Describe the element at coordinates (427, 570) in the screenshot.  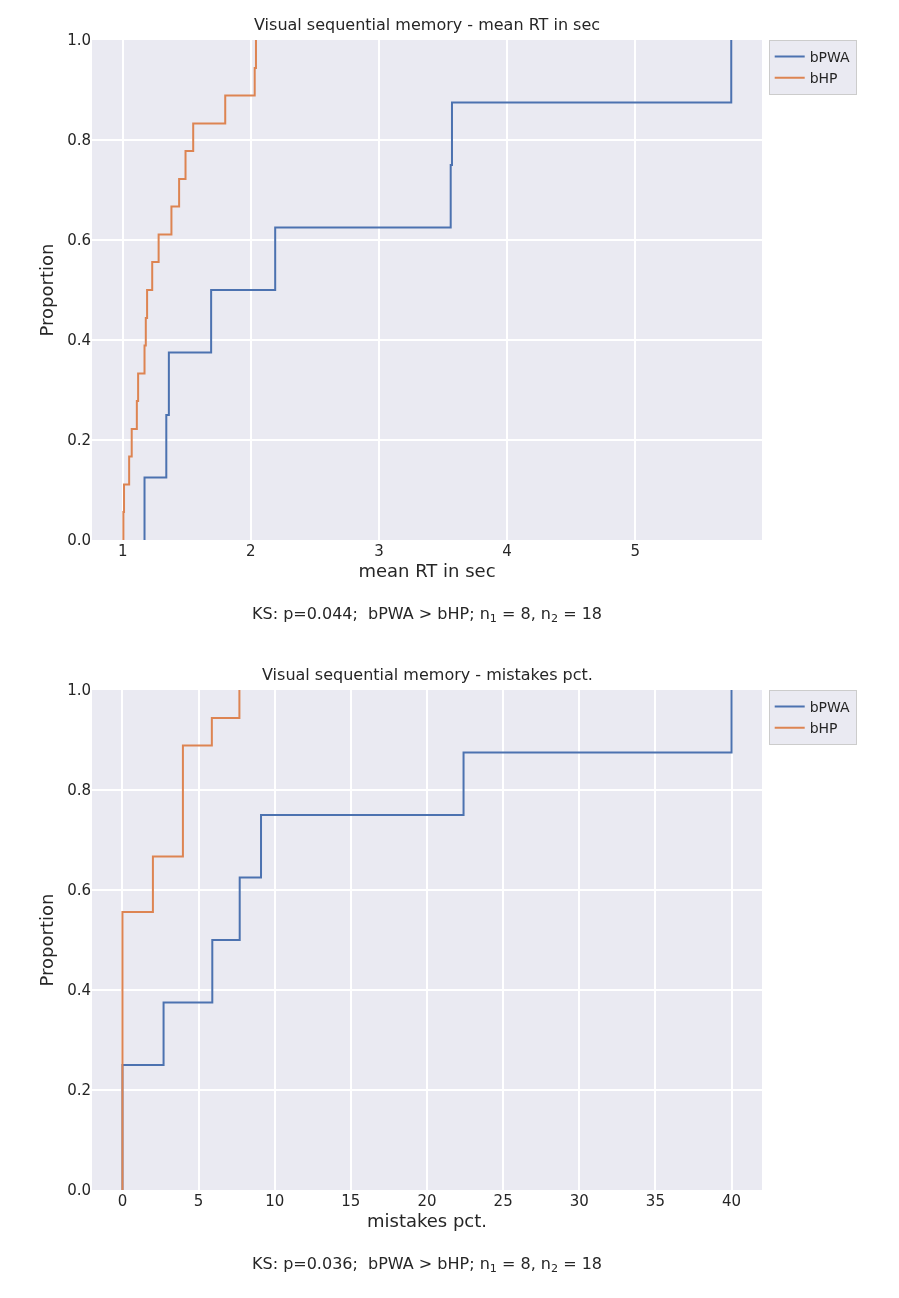
I see `x-axis-title: mean RT in sec` at that location.